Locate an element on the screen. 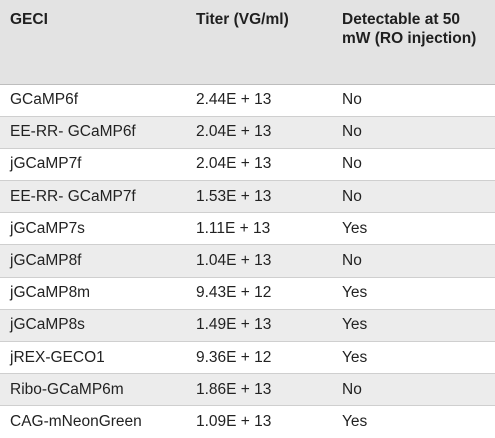  header-detectable: Detectable at 50 mW (RO injection) is located at coordinates (409, 29).